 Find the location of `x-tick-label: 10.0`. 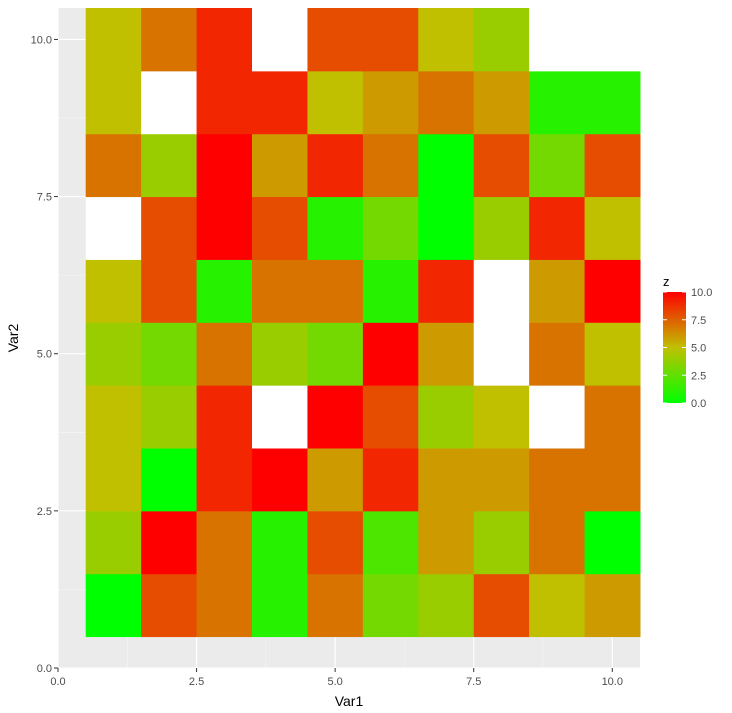

x-tick-label: 10.0 is located at coordinates (612, 682).